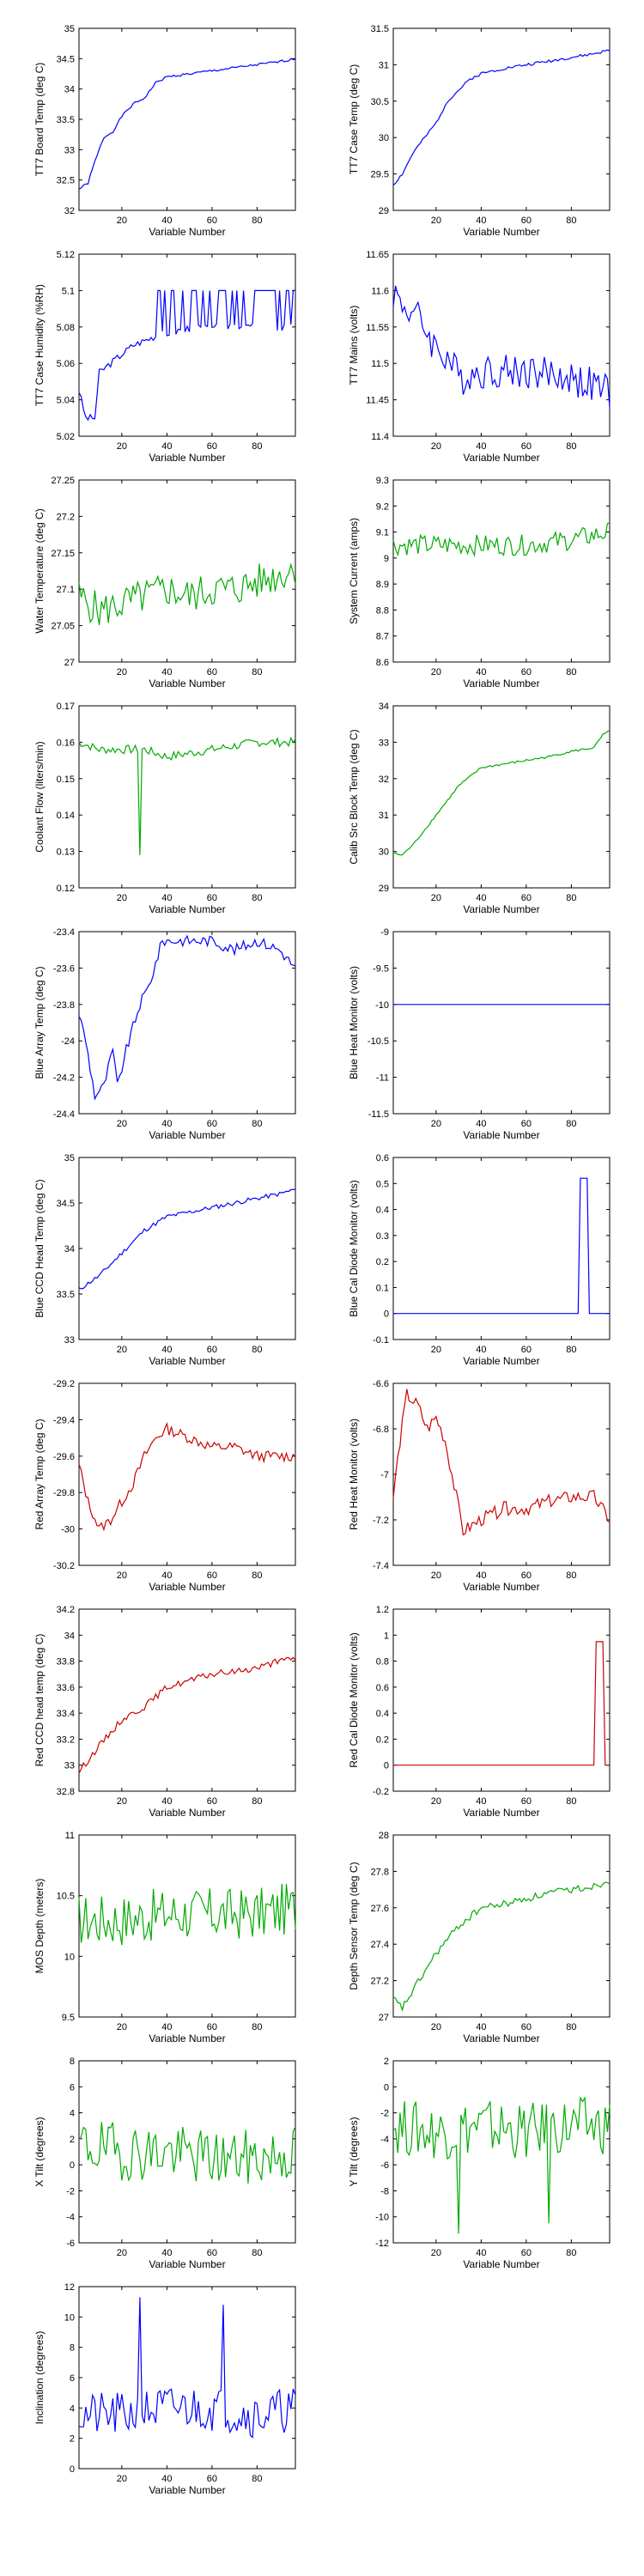 The width and height of the screenshot is (644, 2576). I want to click on y-tick-label: 10.5, so click(66, 1897).